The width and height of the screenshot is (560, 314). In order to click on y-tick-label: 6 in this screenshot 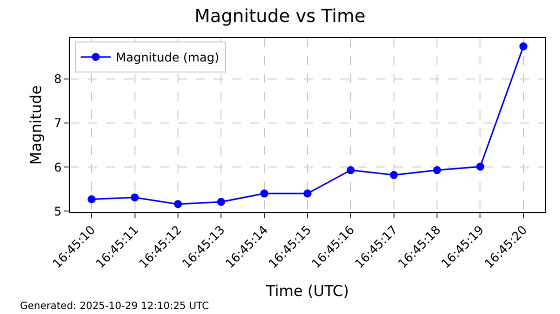, I will do `click(58, 167)`.